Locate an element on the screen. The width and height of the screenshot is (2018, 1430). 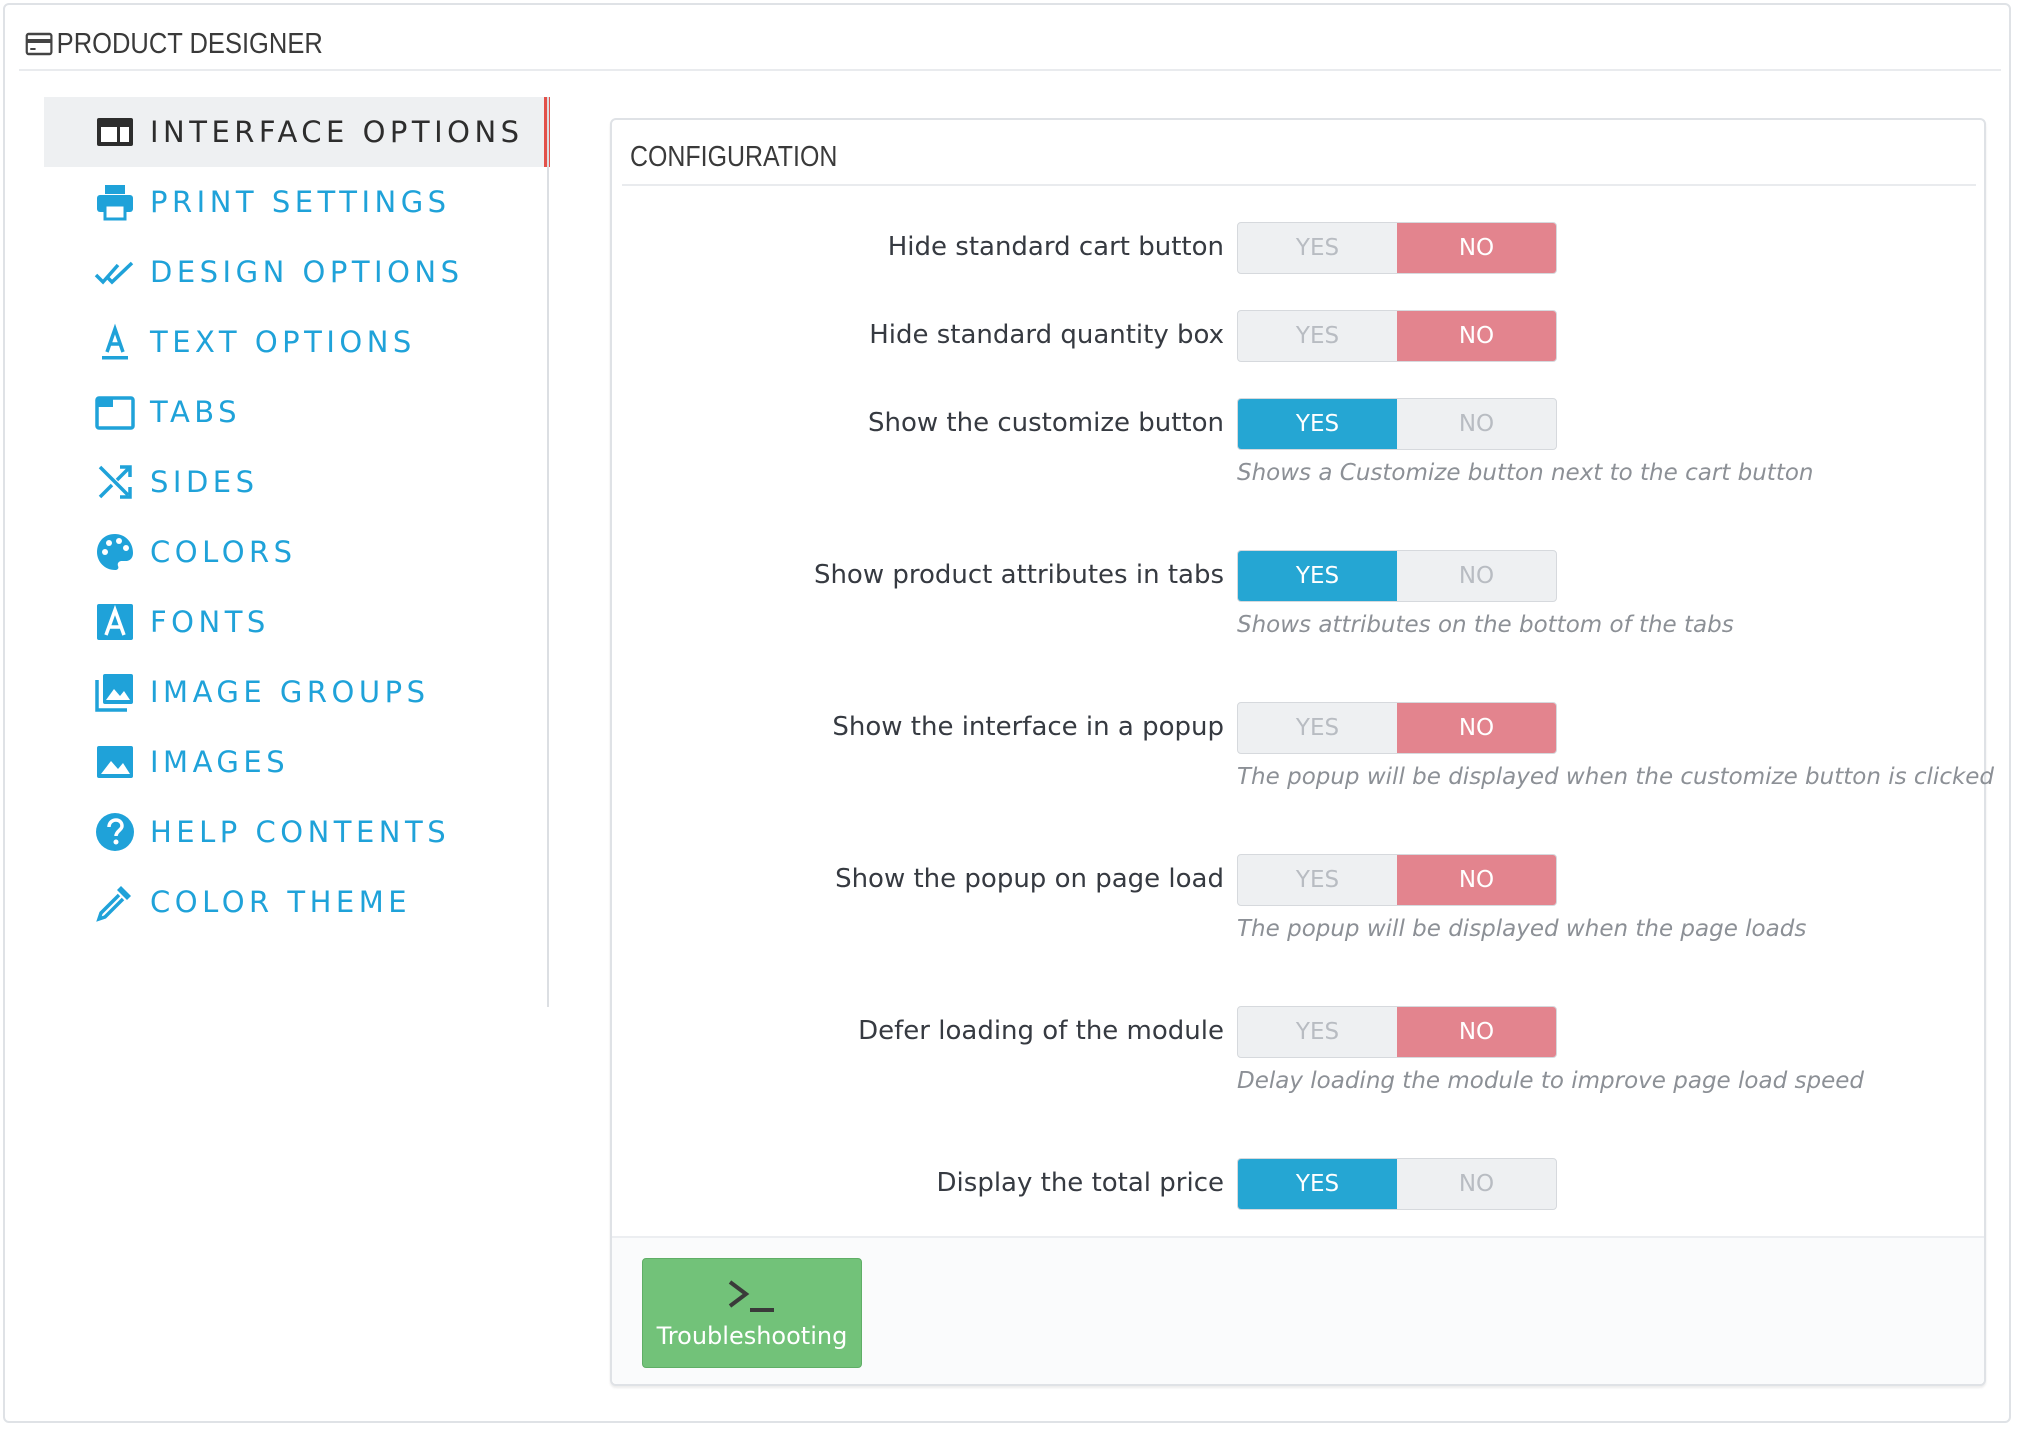
troubleshooting-label: Troubleshooting is located at coordinates (752, 1336).